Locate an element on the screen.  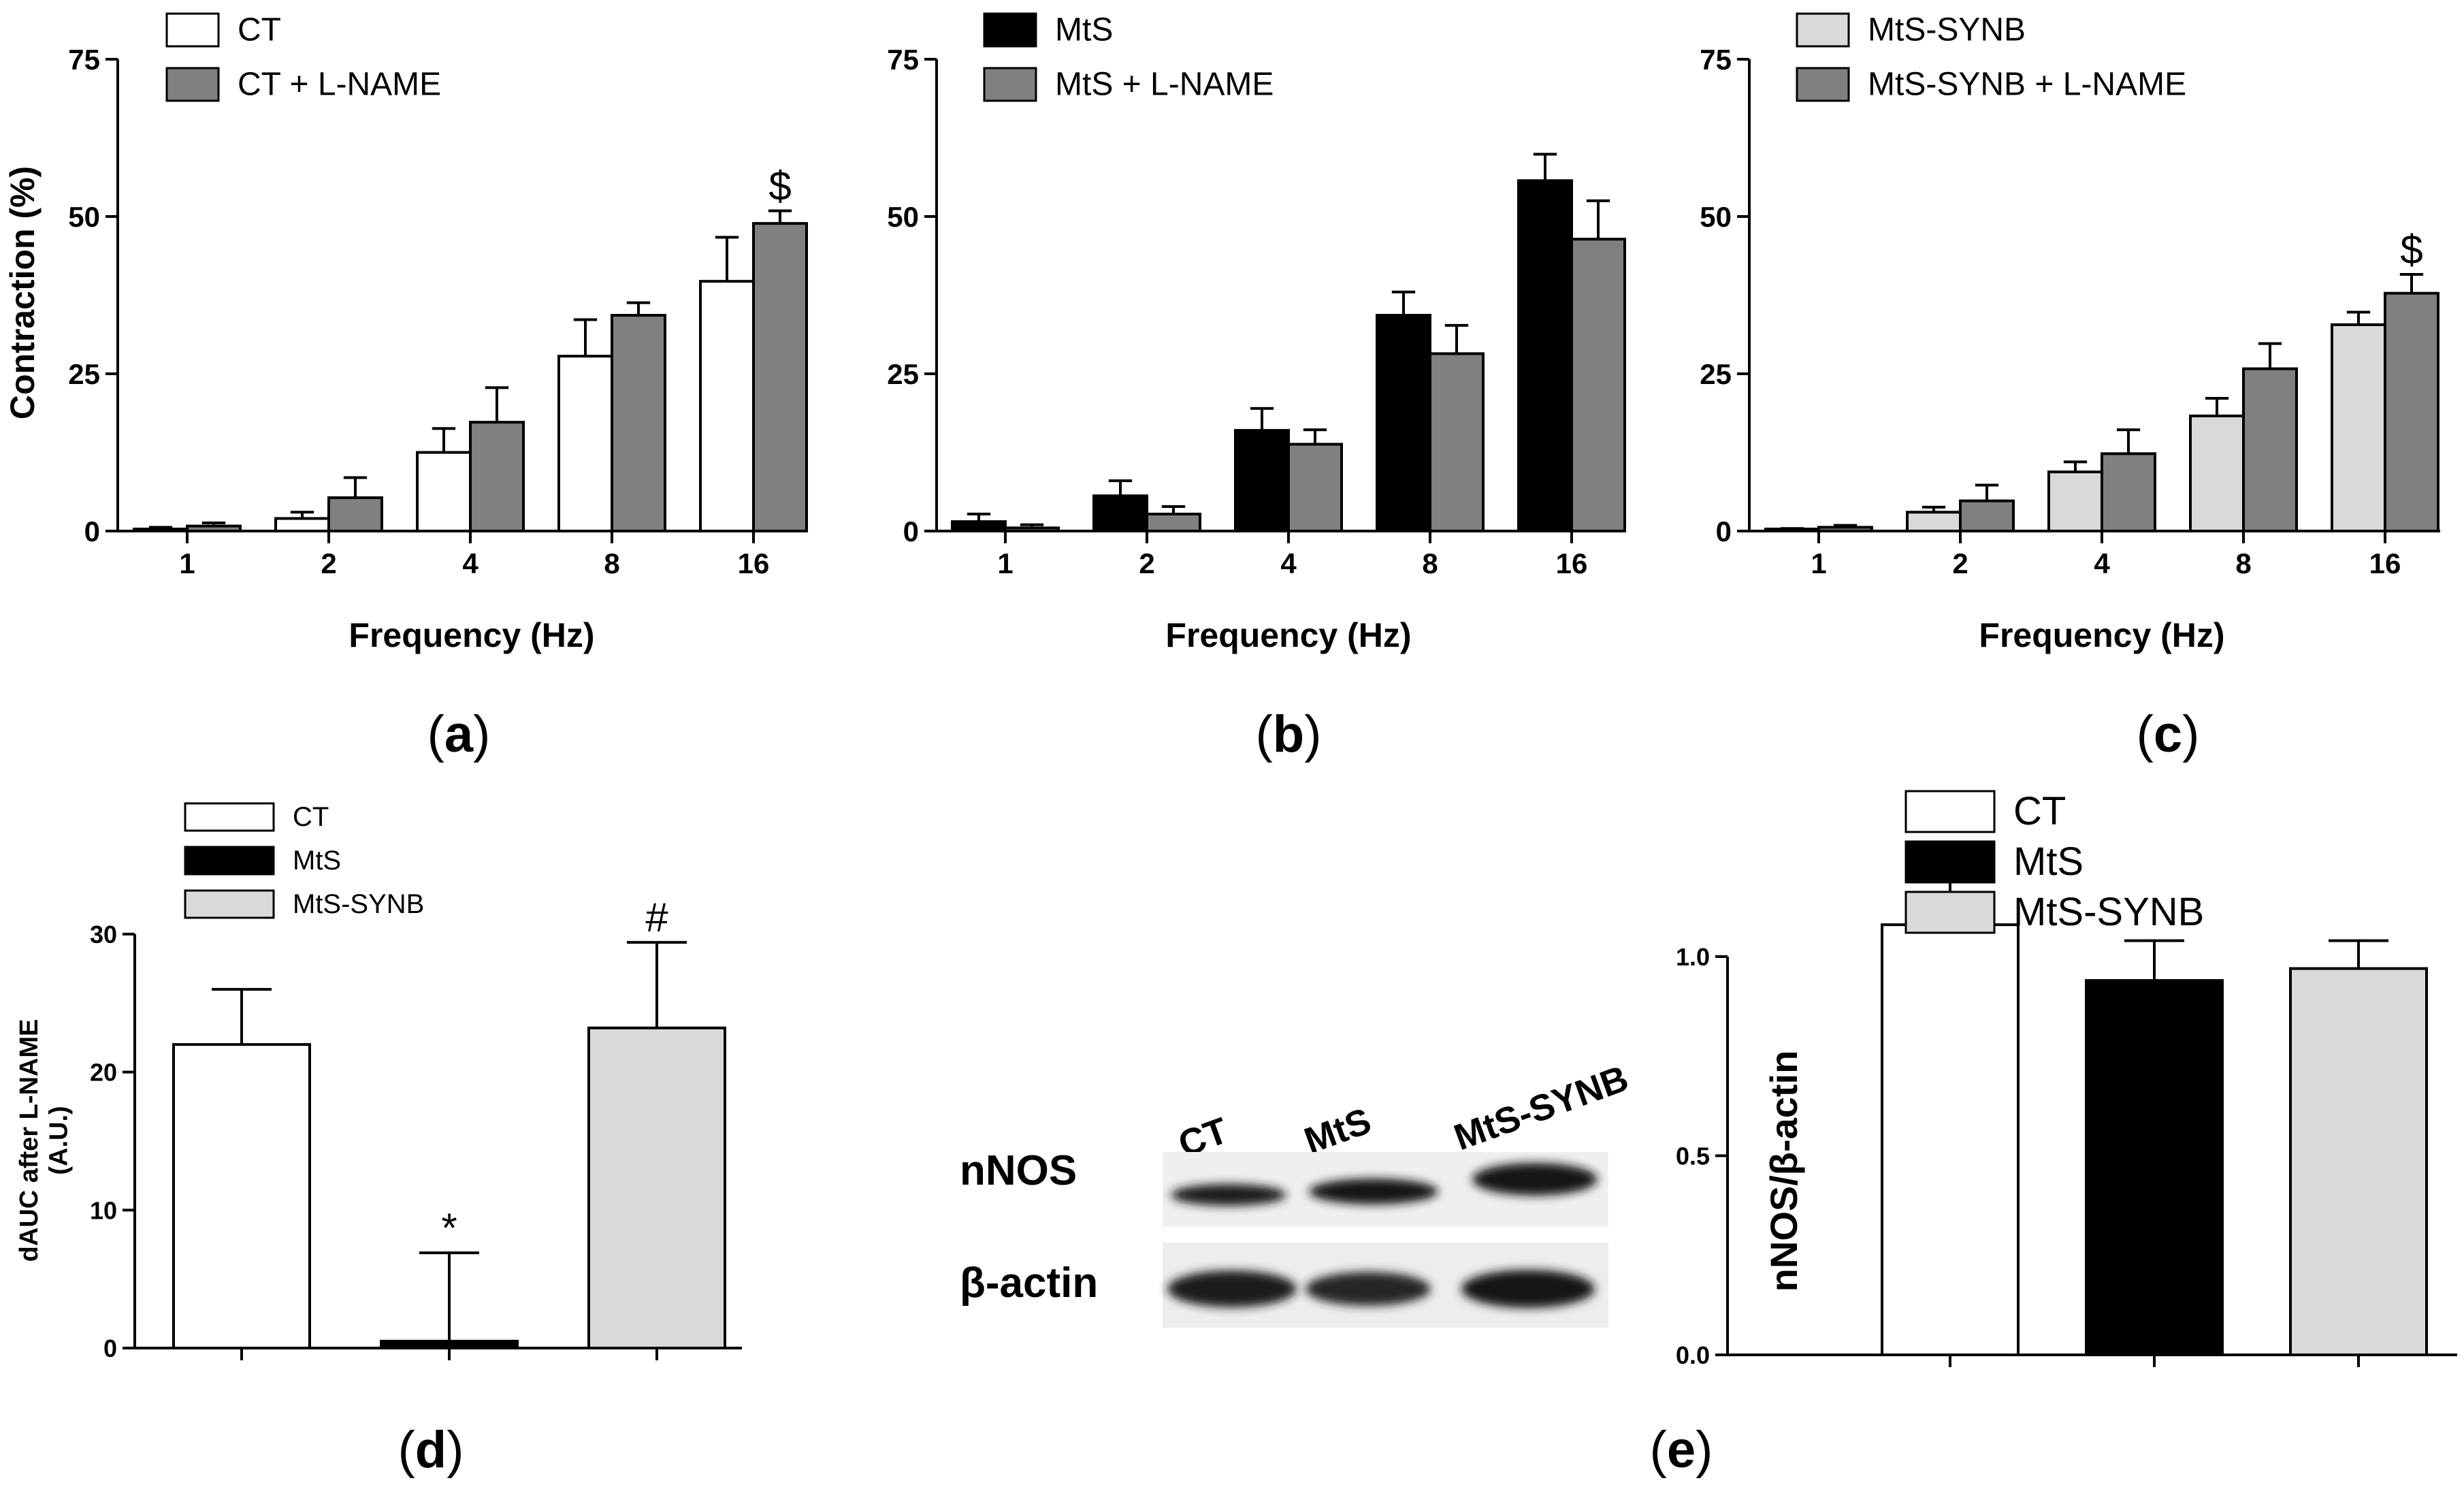
y-tick-label: 20 is located at coordinates (103, 1073).